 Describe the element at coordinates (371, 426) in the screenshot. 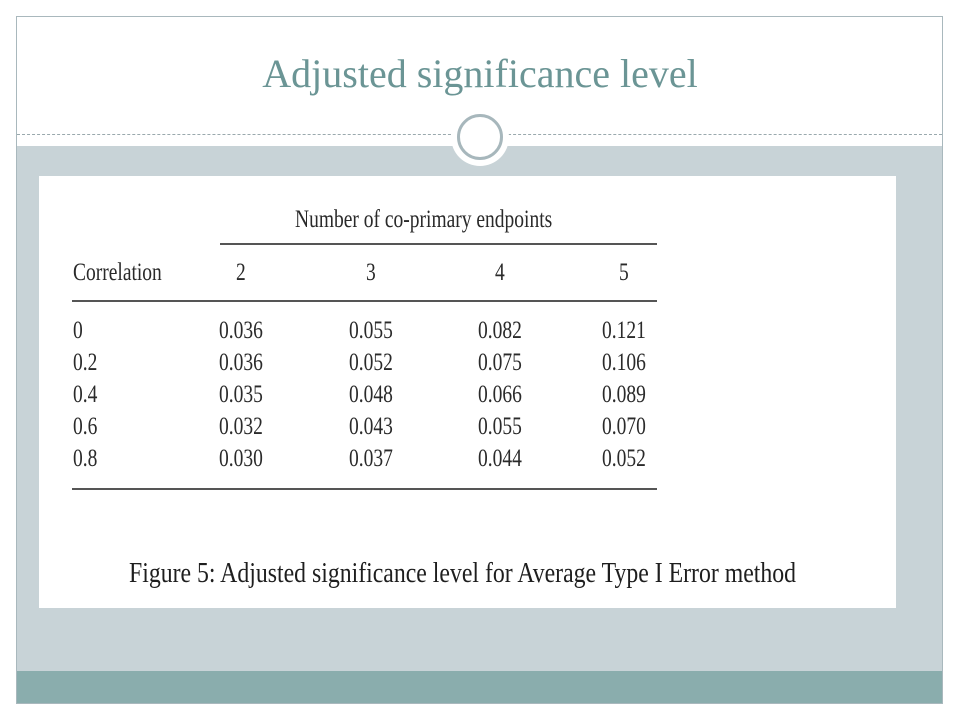

I see `table-cell: 0.043` at that location.